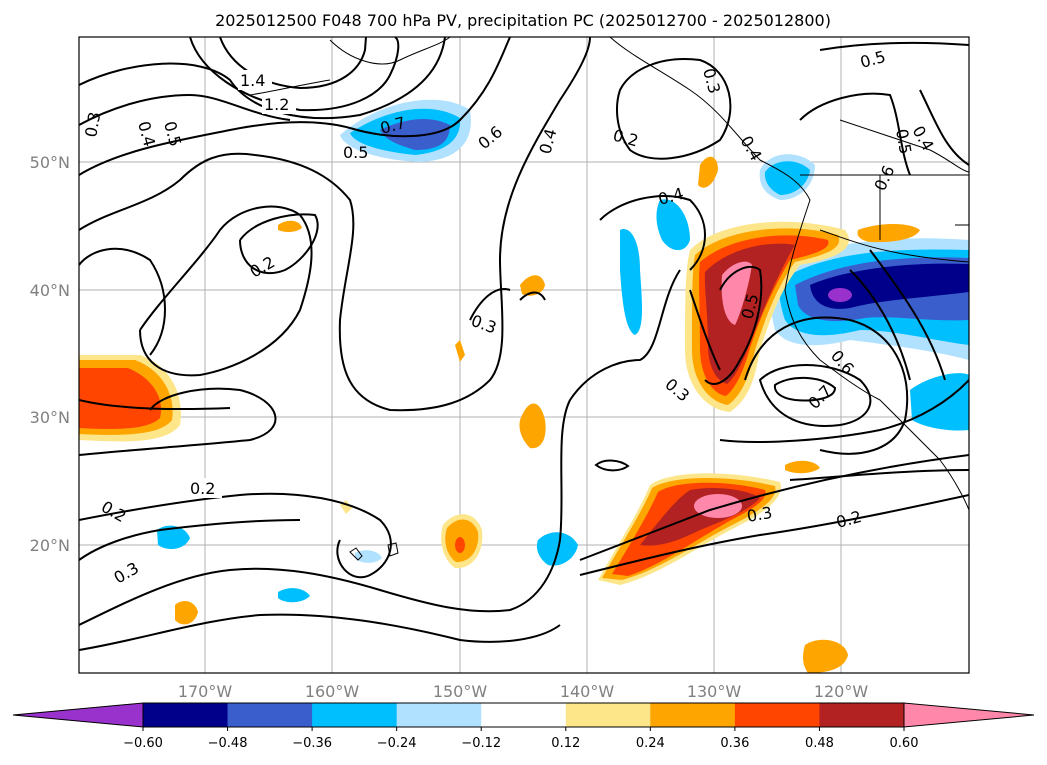 This screenshot has height=765, width=1047. I want to click on colorbar-tick-label: 0.36, so click(734, 743).